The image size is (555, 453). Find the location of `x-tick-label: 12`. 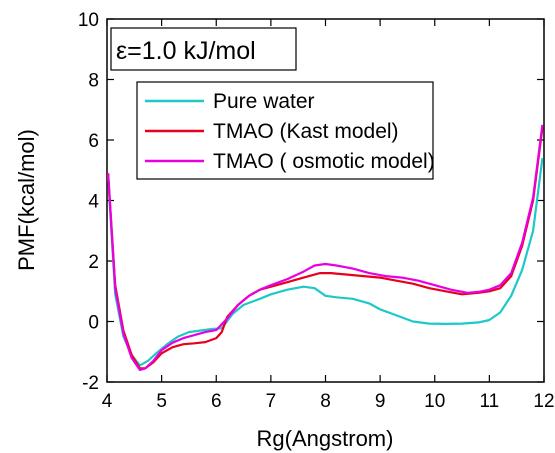

x-tick-label: 12 is located at coordinates (543, 401).